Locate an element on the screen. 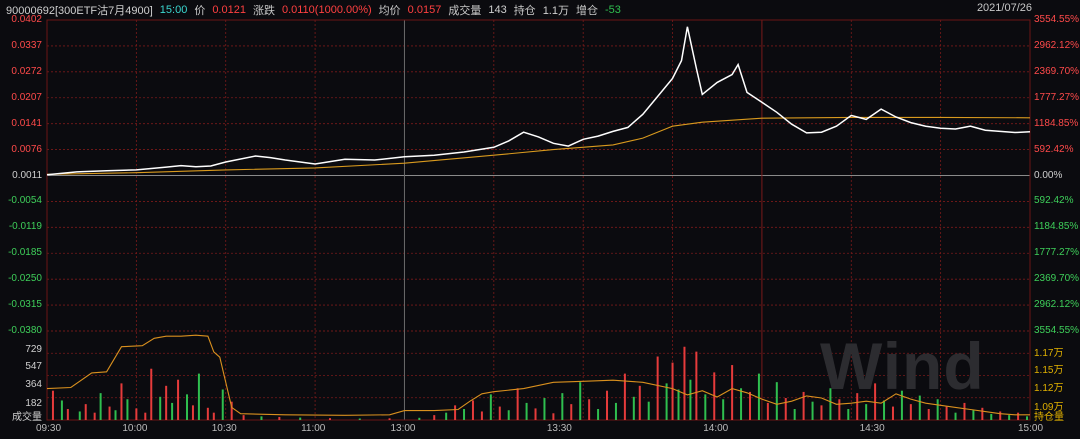 This screenshot has width=1080, height=439. price-value: 0.0121 is located at coordinates (229, 10).